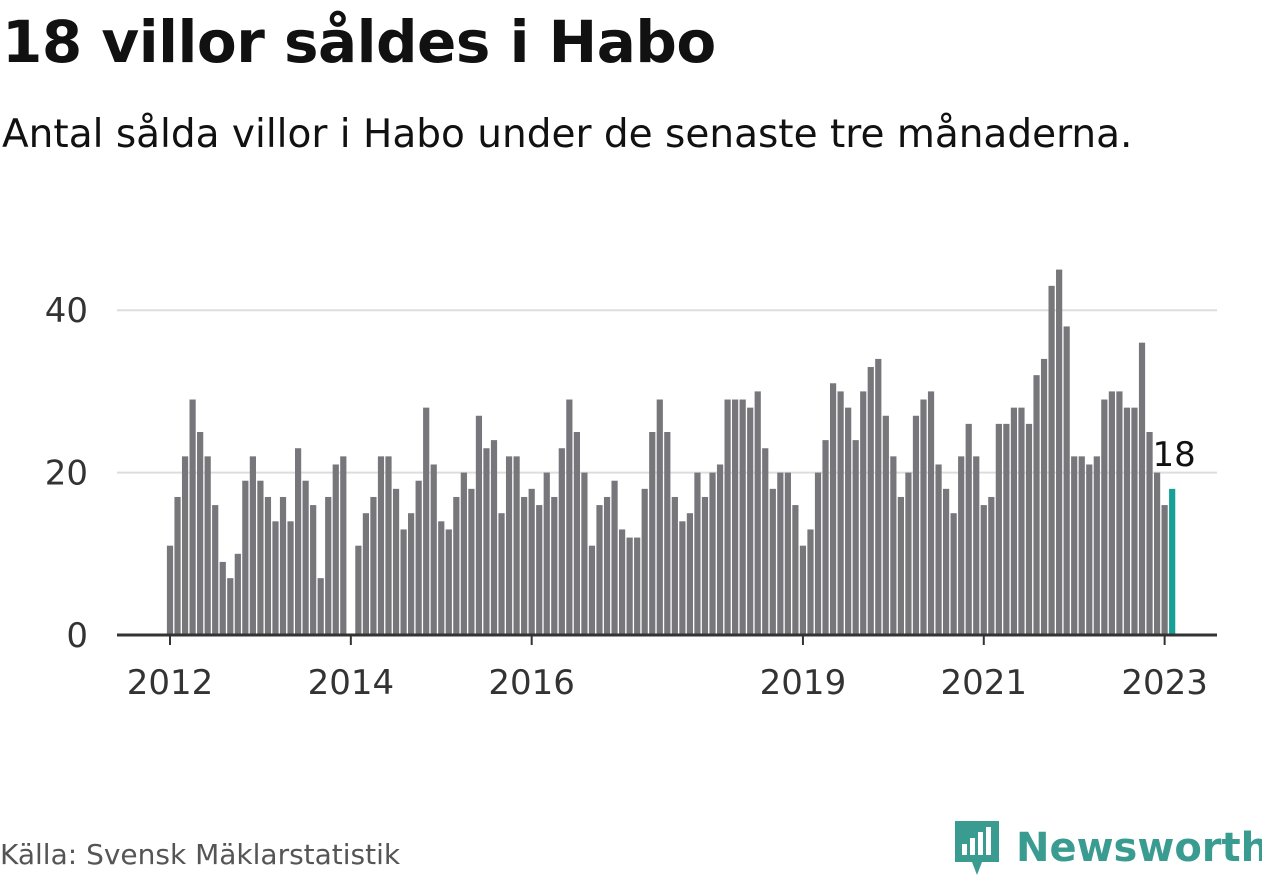 Image resolution: width=1262 pixels, height=879 pixels. I want to click on x-axis, so click(667, 639).